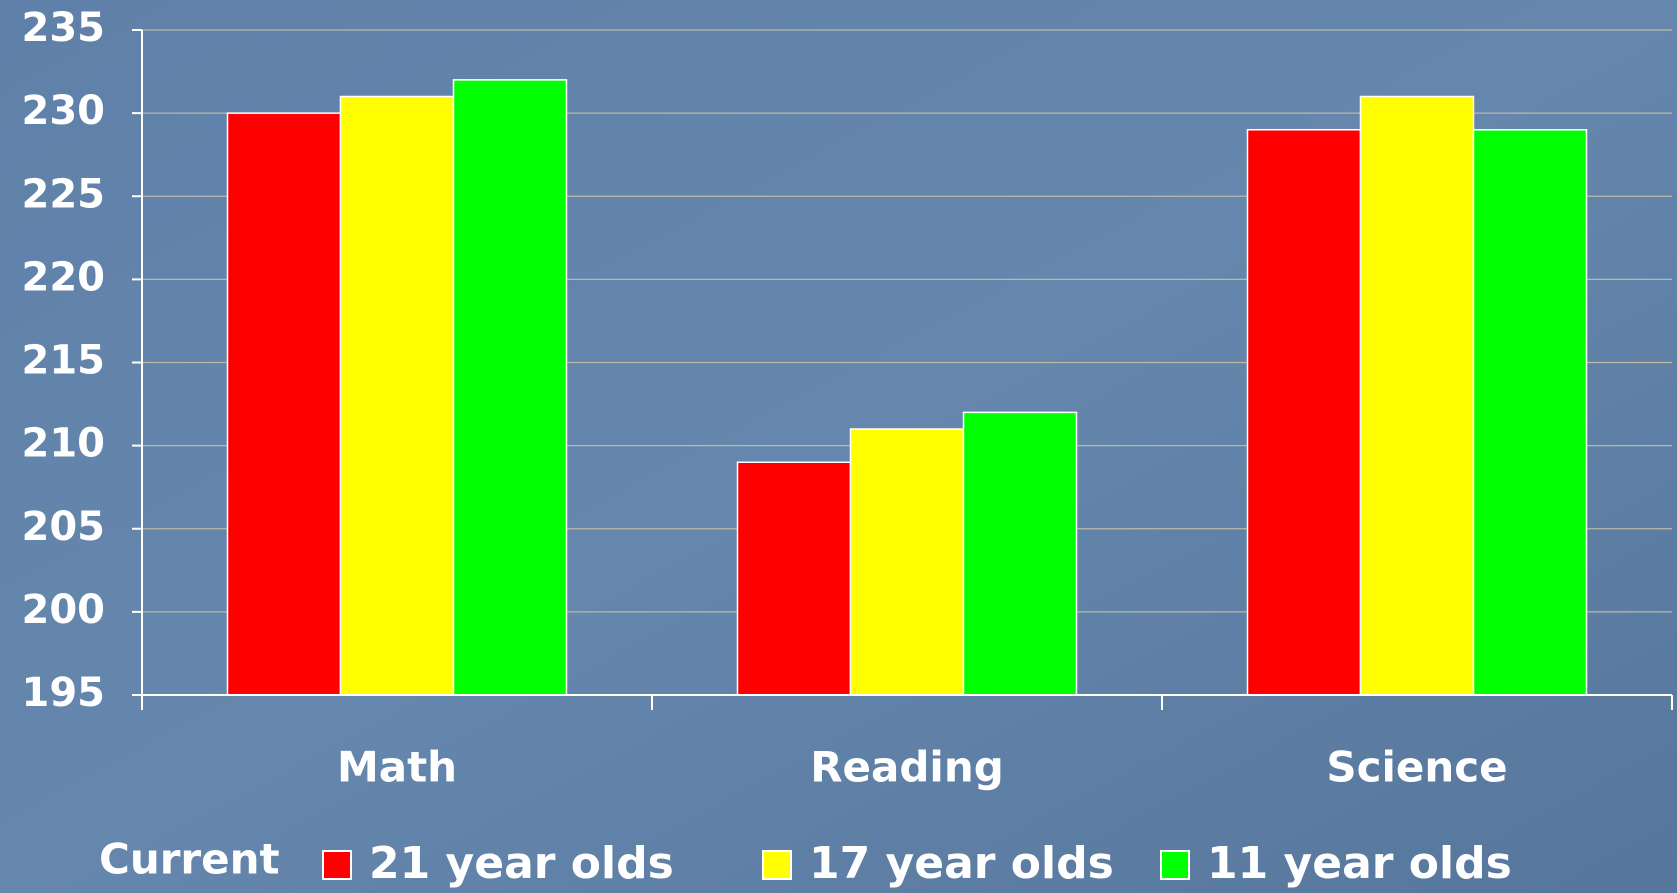  I want to click on x-tick-label: Math, so click(397, 767).